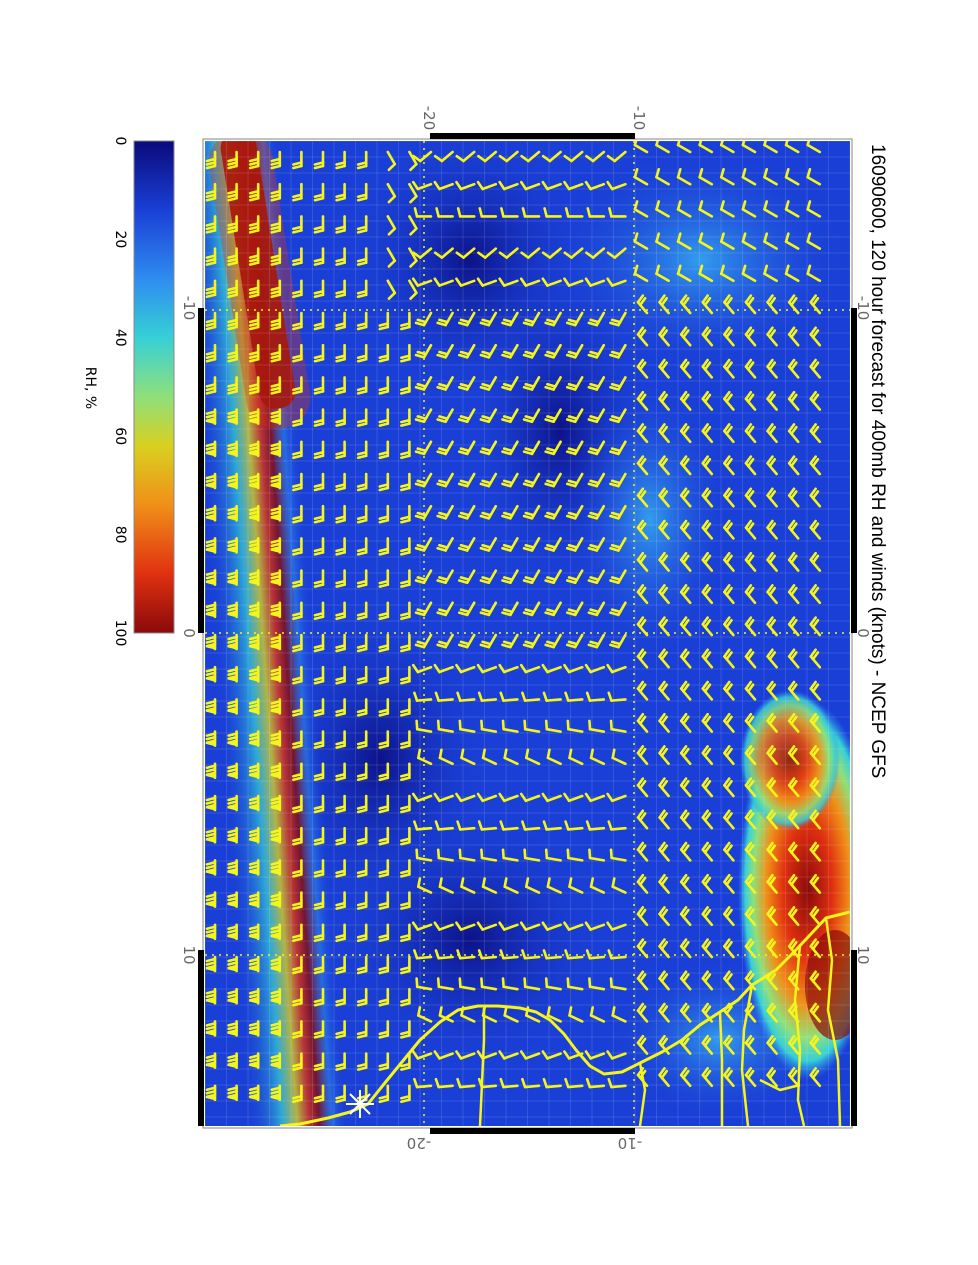 This screenshot has width=978, height=1265. What do you see at coordinates (564, 1018) in the screenshot?
I see `coastline-africa` at bounding box center [564, 1018].